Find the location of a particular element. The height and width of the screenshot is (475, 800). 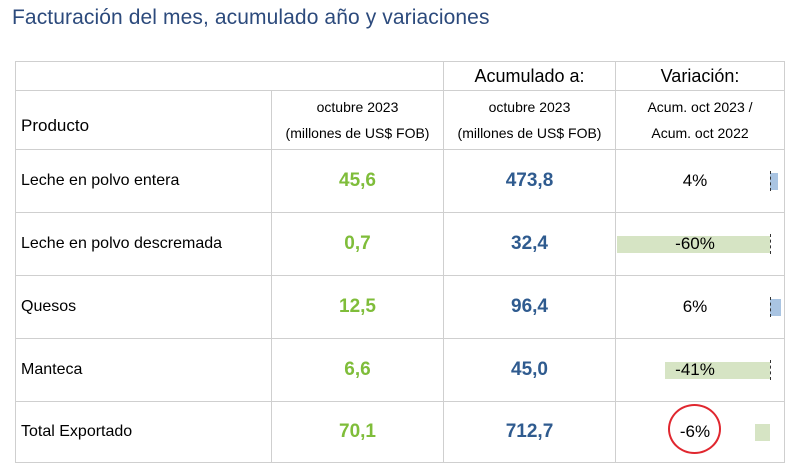

header-producto: Producto is located at coordinates (143, 120).